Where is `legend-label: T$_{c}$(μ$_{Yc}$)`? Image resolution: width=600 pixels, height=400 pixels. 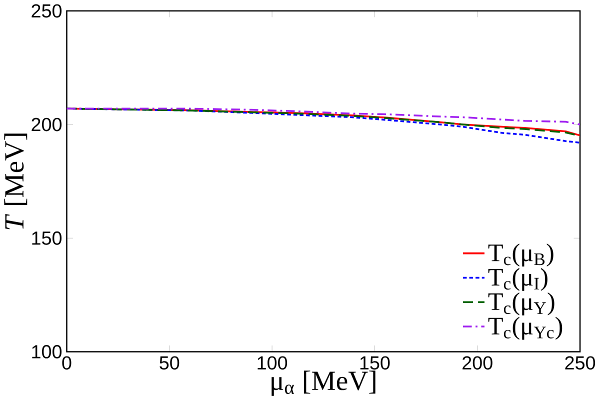 legend-label: T$_{c}$(μ$_{Yc}$) is located at coordinates (525, 328).